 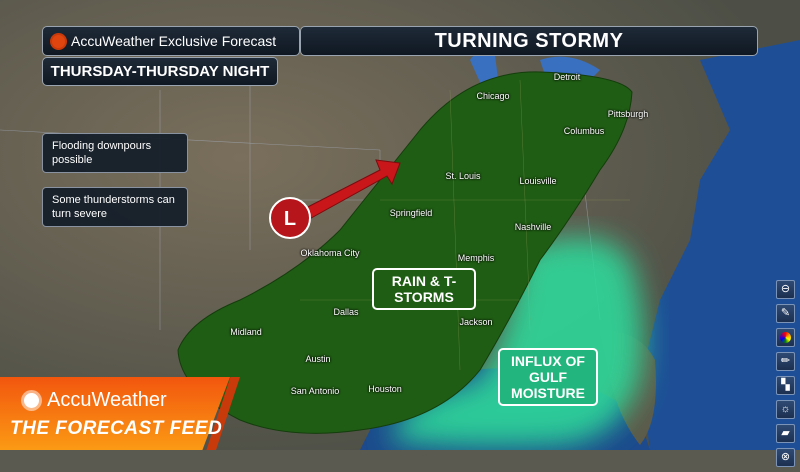 What do you see at coordinates (785, 457) in the screenshot?
I see `close-circle-icon: ⊗` at bounding box center [785, 457].